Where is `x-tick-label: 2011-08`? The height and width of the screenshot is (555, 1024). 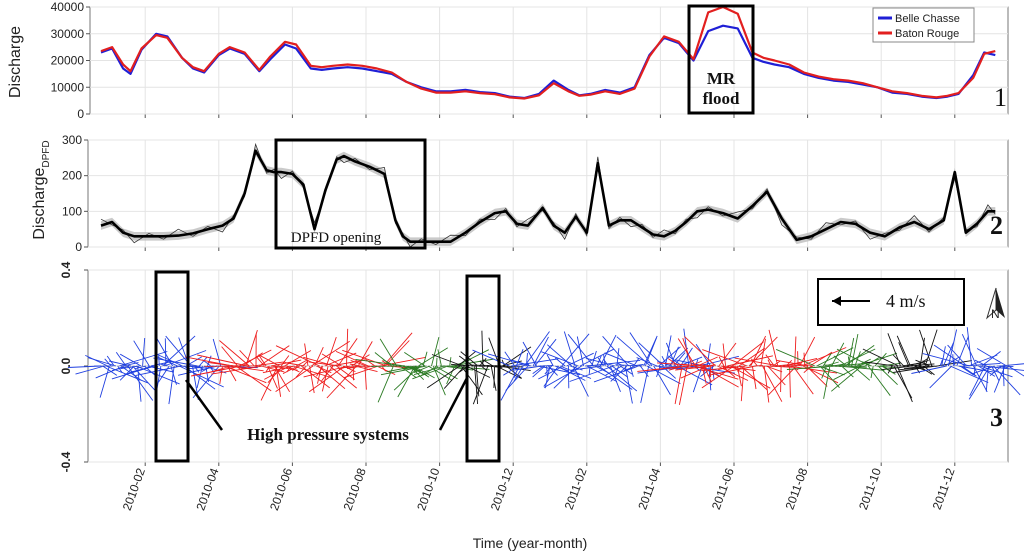
x-tick-label: 2011-08 is located at coordinates (797, 489).